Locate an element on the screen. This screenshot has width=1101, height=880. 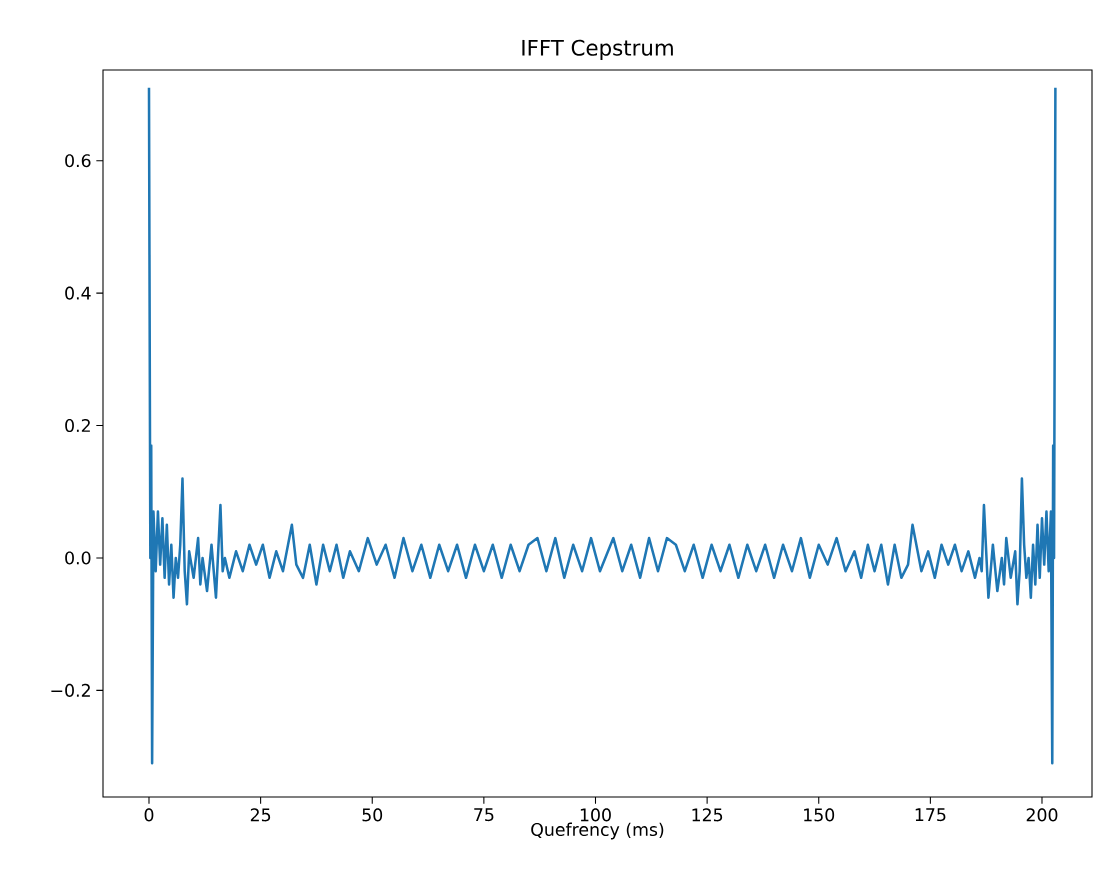
x-tick-label: 25 is located at coordinates (260, 815).